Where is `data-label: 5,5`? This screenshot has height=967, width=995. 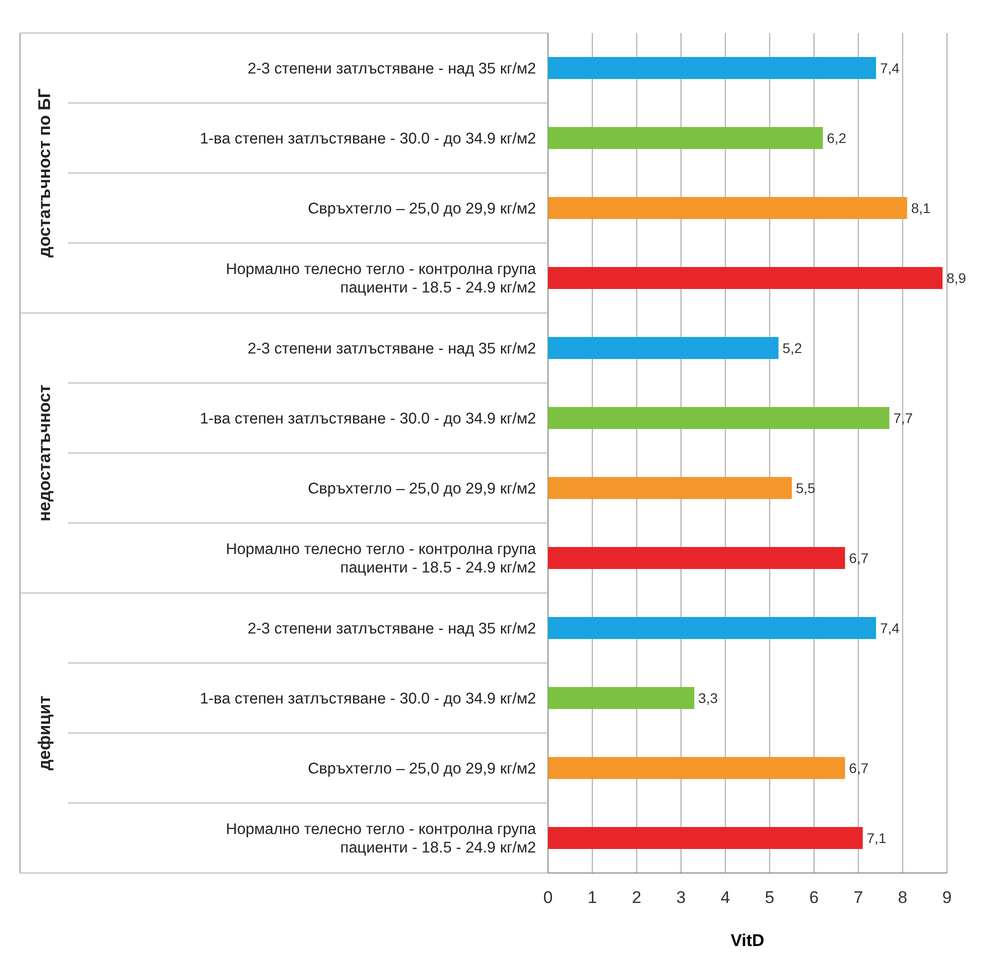
data-label: 5,5 is located at coordinates (806, 488).